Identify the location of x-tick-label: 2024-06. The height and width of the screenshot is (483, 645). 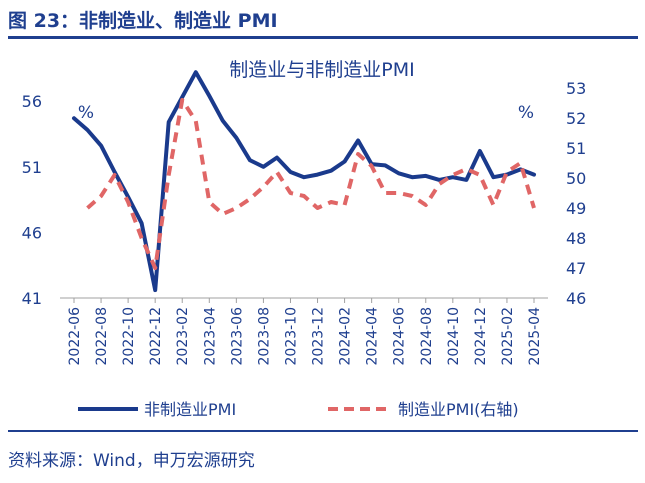
(400, 336).